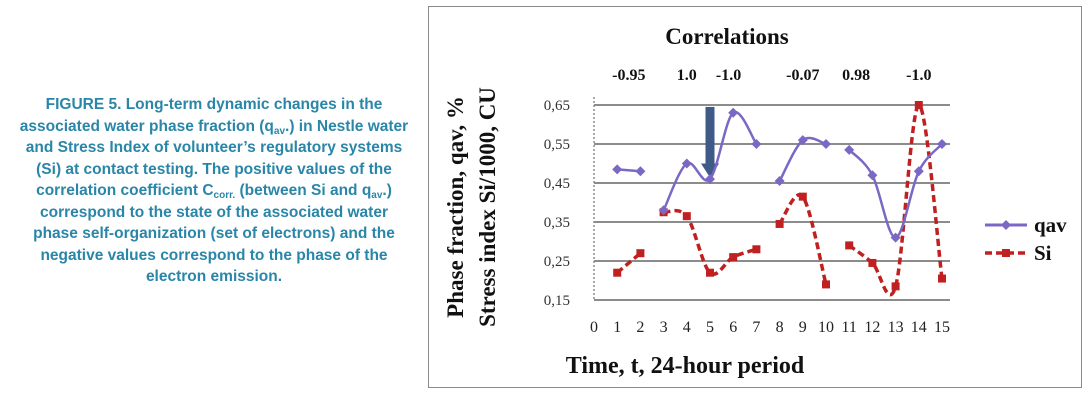 This screenshot has height=403, width=1088. What do you see at coordinates (942, 327) in the screenshot?
I see `x-tick-label: 15` at bounding box center [942, 327].